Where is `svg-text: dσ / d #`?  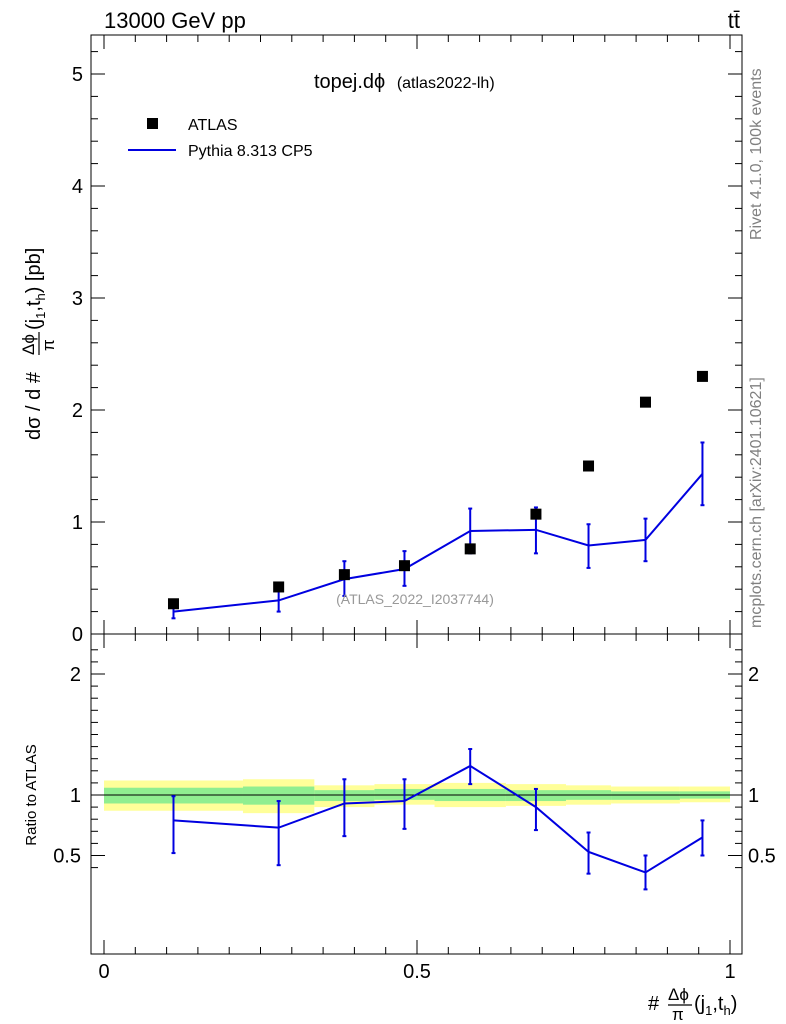 svg-text: dσ / d # is located at coordinates (34, 405).